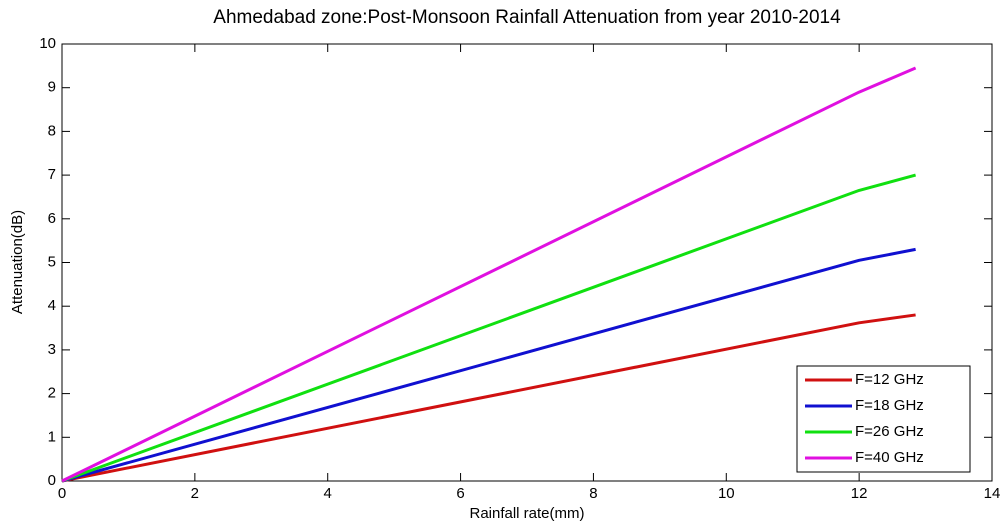 This screenshot has width=1006, height=527. Describe the element at coordinates (52, 218) in the screenshot. I see `y-tick-label: 6` at that location.